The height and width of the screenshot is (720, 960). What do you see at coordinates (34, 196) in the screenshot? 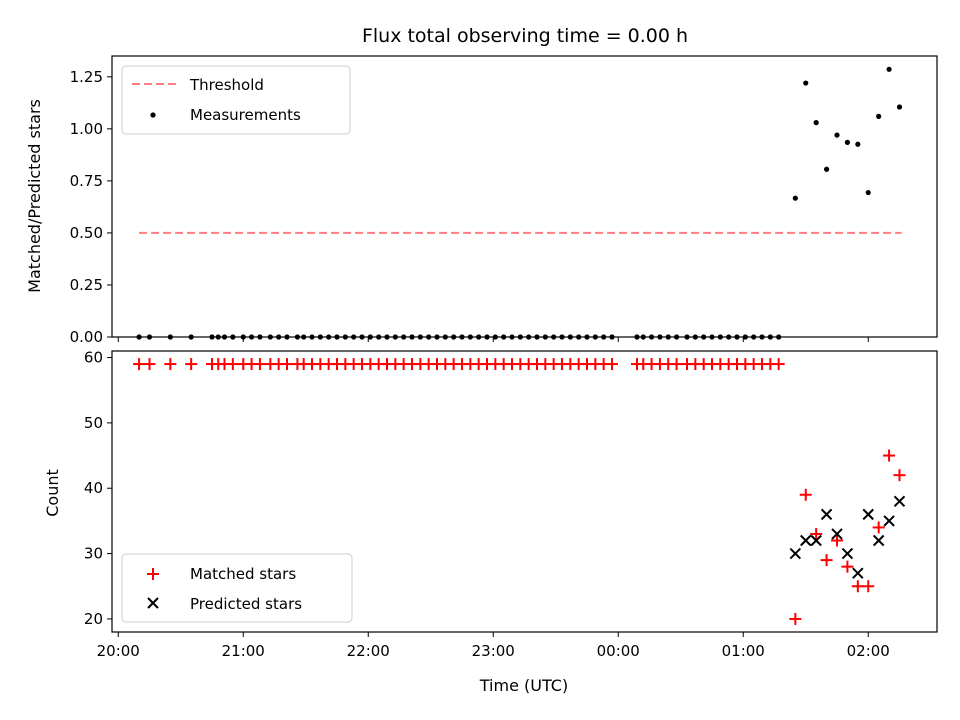
I see `top-y-axis-label: Matched/Predicted stars` at bounding box center [34, 196].